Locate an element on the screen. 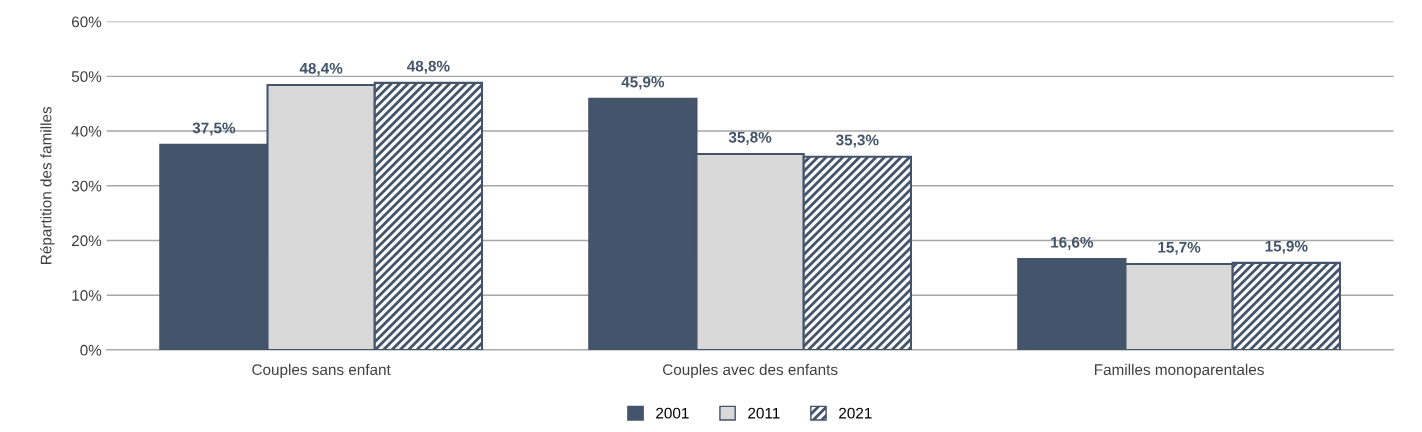  x-tick-label: Familles monoparentales is located at coordinates (1179, 371).